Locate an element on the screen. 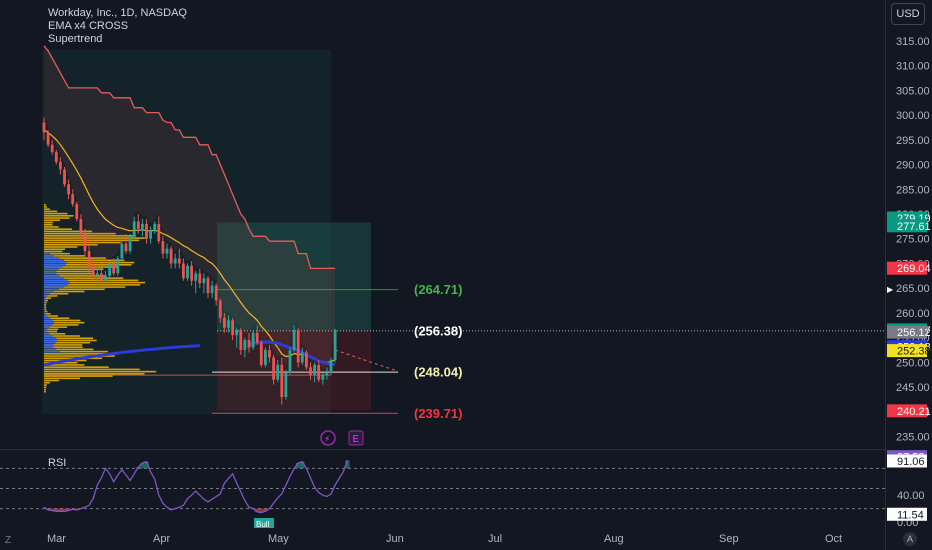 This screenshot has height=550, width=932. bull-signal-text: Bull is located at coordinates (263, 524).